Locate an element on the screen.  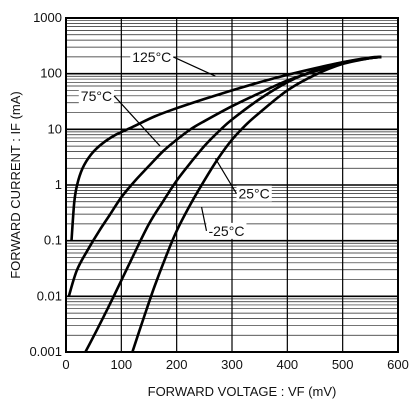
x-tick-label: 200 is located at coordinates (177, 364).